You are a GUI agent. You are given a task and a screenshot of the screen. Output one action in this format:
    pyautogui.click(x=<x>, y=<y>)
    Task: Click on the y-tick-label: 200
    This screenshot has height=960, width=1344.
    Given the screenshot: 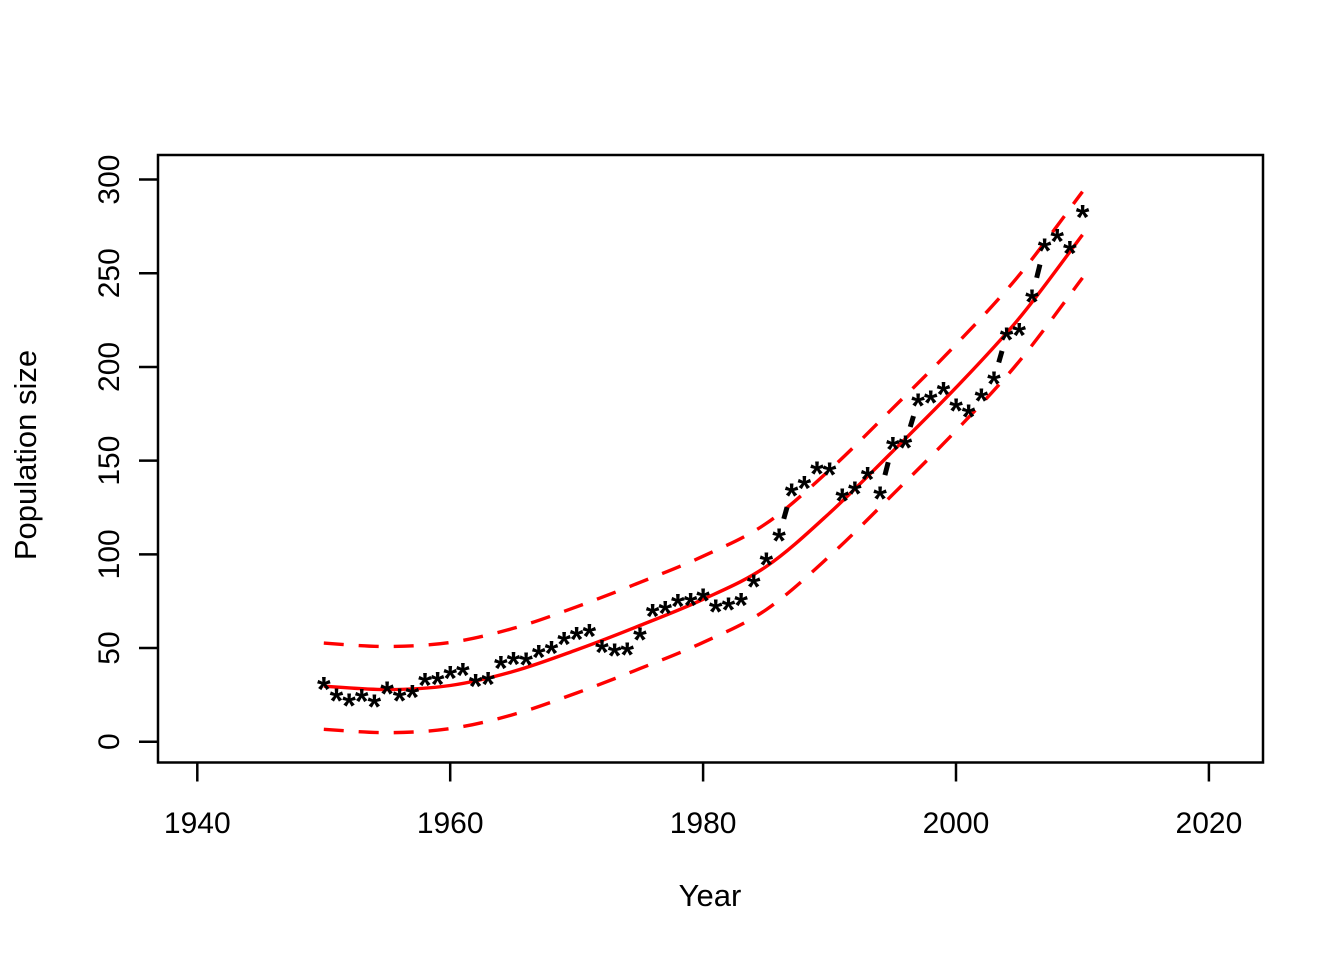 What is the action you would take?
    pyautogui.click(x=109, y=367)
    